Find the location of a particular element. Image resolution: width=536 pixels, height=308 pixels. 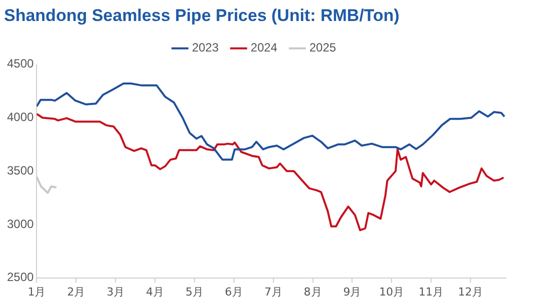

x-tick-label: 11月 is located at coordinates (431, 291).